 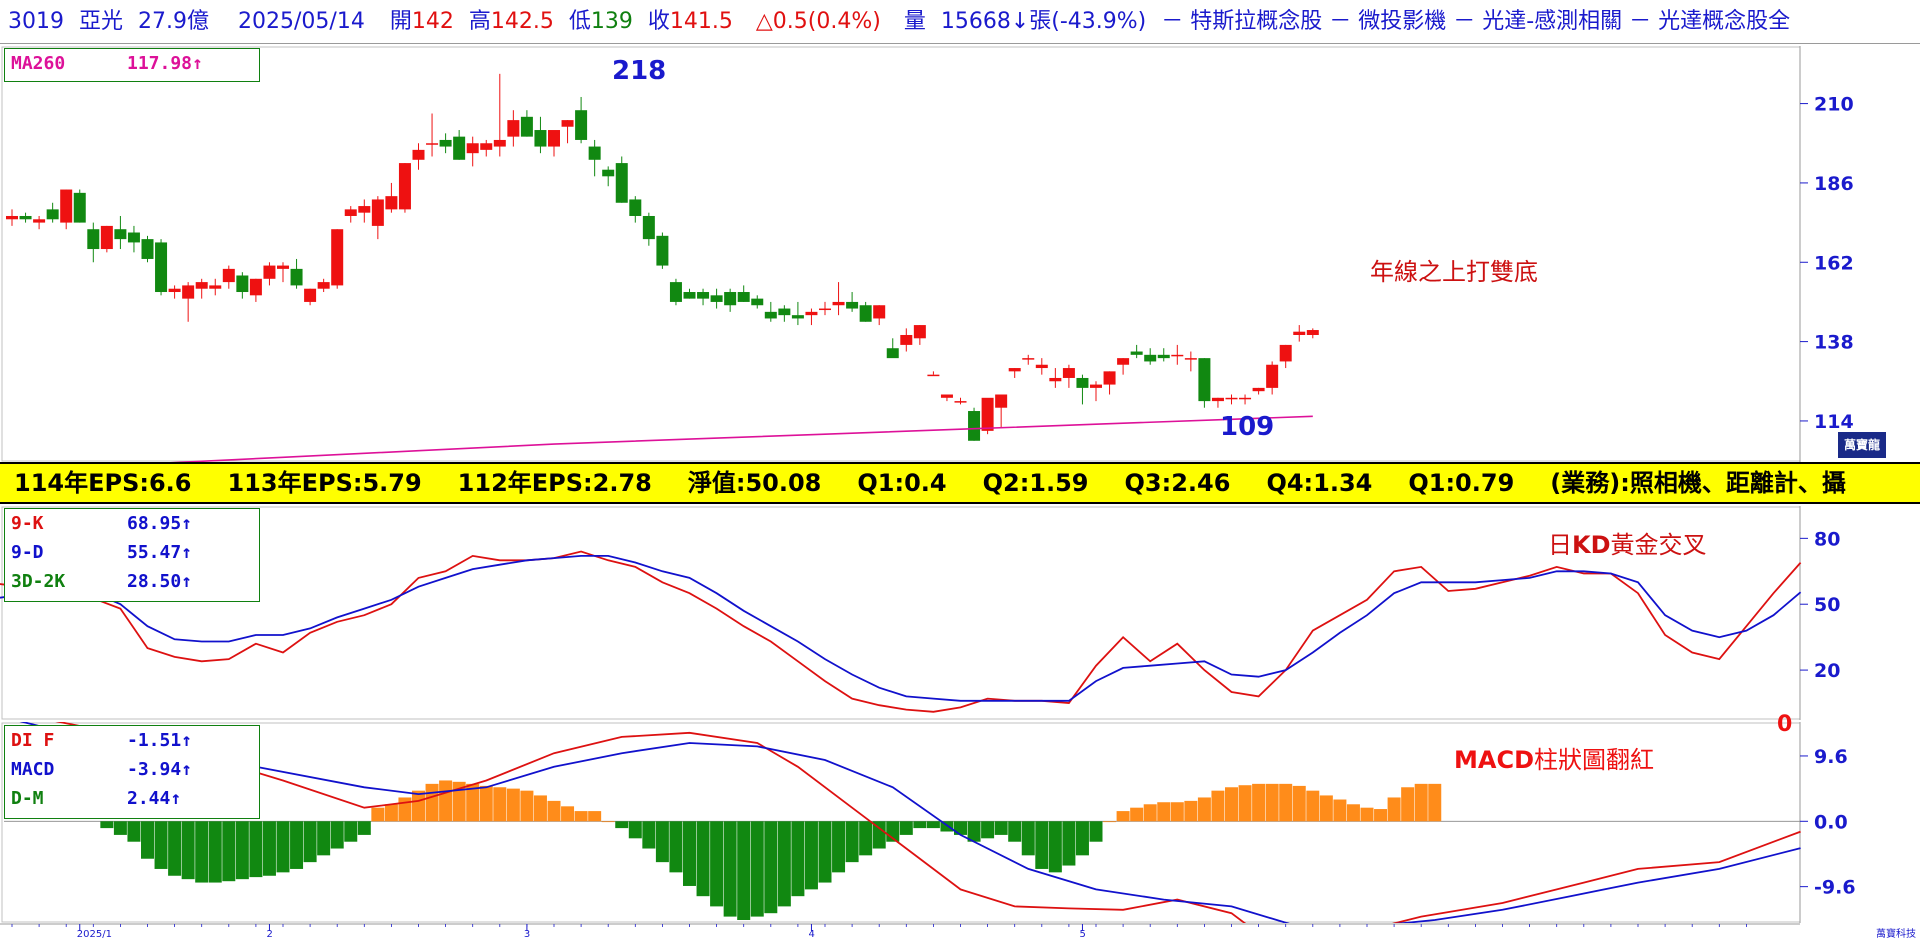 What do you see at coordinates (165, 63) in the screenshot?
I see `ma-legend-value: 117.98↑` at bounding box center [165, 63].